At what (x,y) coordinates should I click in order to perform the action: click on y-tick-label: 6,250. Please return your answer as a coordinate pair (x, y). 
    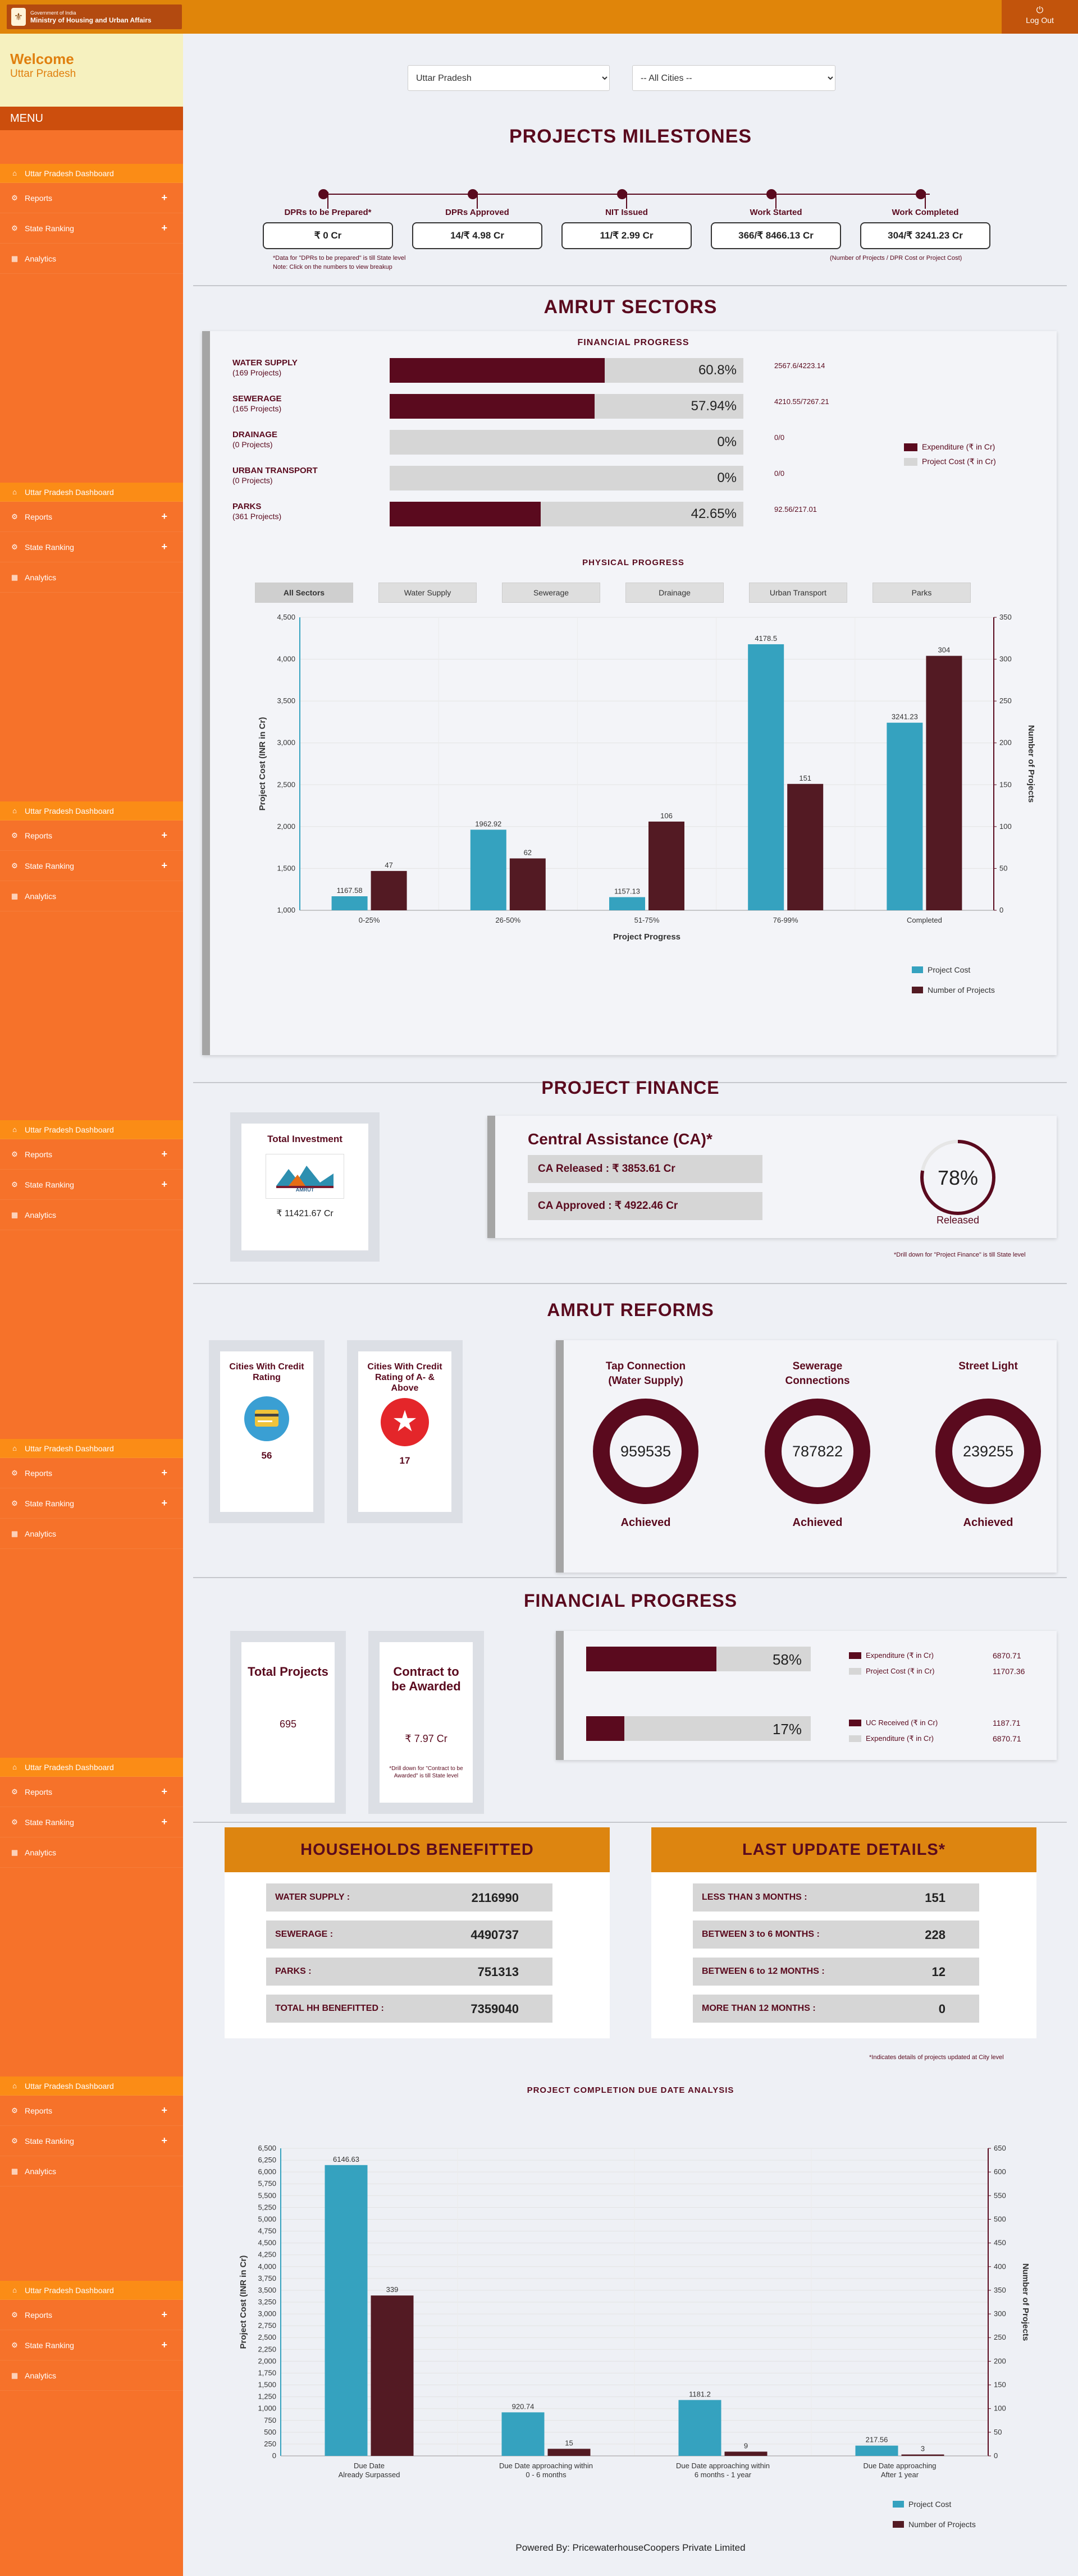
    Looking at the image, I should click on (267, 2160).